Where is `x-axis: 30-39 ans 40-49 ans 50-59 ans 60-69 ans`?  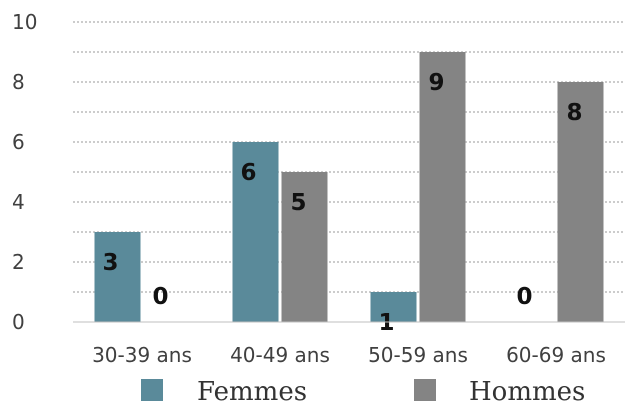 x-axis: 30-39 ans 40-49 ans 50-59 ans 60-69 ans is located at coordinates (349, 344).